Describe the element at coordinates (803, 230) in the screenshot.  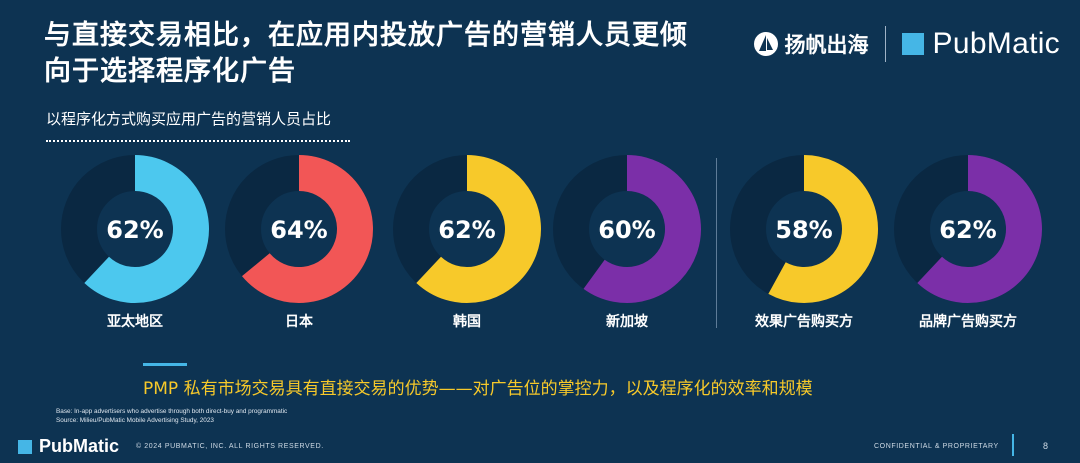
I see `donut-value-label-5: 58%` at that location.